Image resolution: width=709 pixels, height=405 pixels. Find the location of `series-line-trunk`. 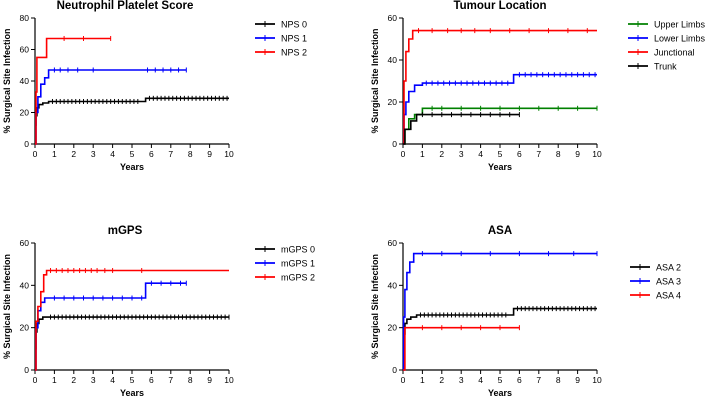

series-line-trunk is located at coordinates (461, 129).